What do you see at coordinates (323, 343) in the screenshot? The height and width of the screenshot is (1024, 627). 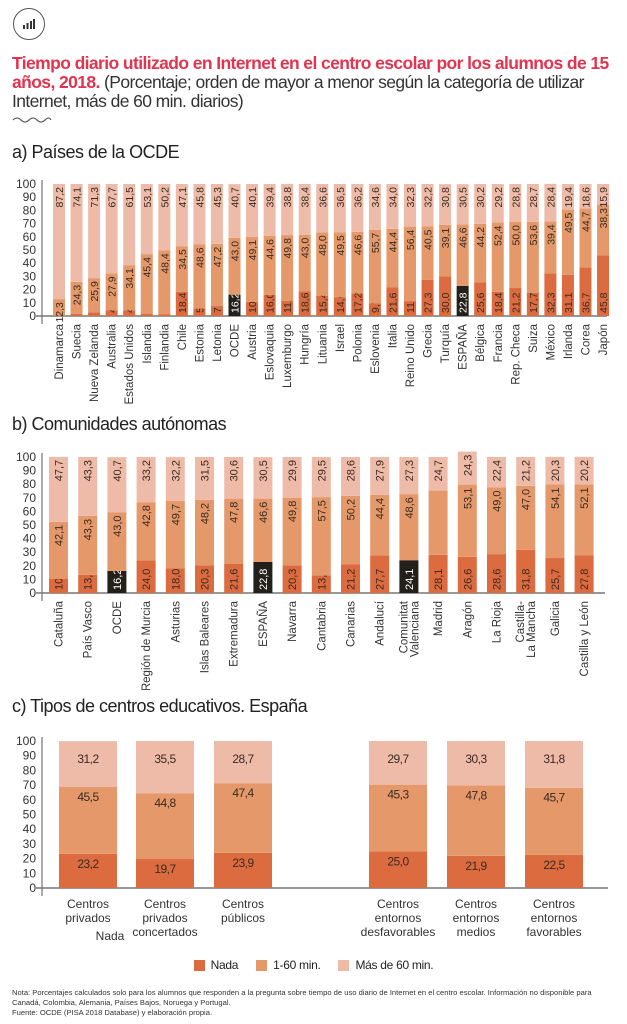 I see `category-label: Lituania` at bounding box center [323, 343].